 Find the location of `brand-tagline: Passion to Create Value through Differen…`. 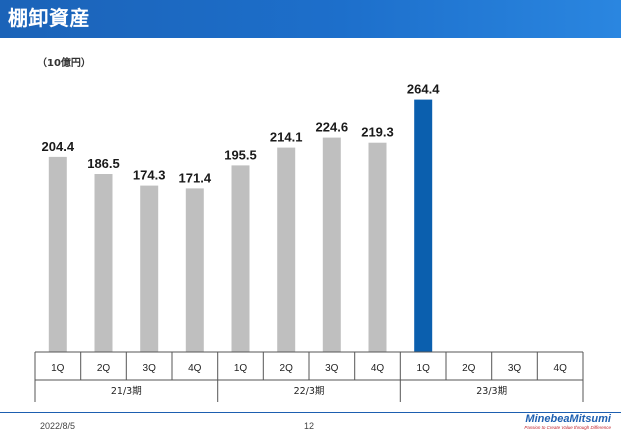

brand-tagline: Passion to Create Value through Differen… is located at coordinates (567, 427).